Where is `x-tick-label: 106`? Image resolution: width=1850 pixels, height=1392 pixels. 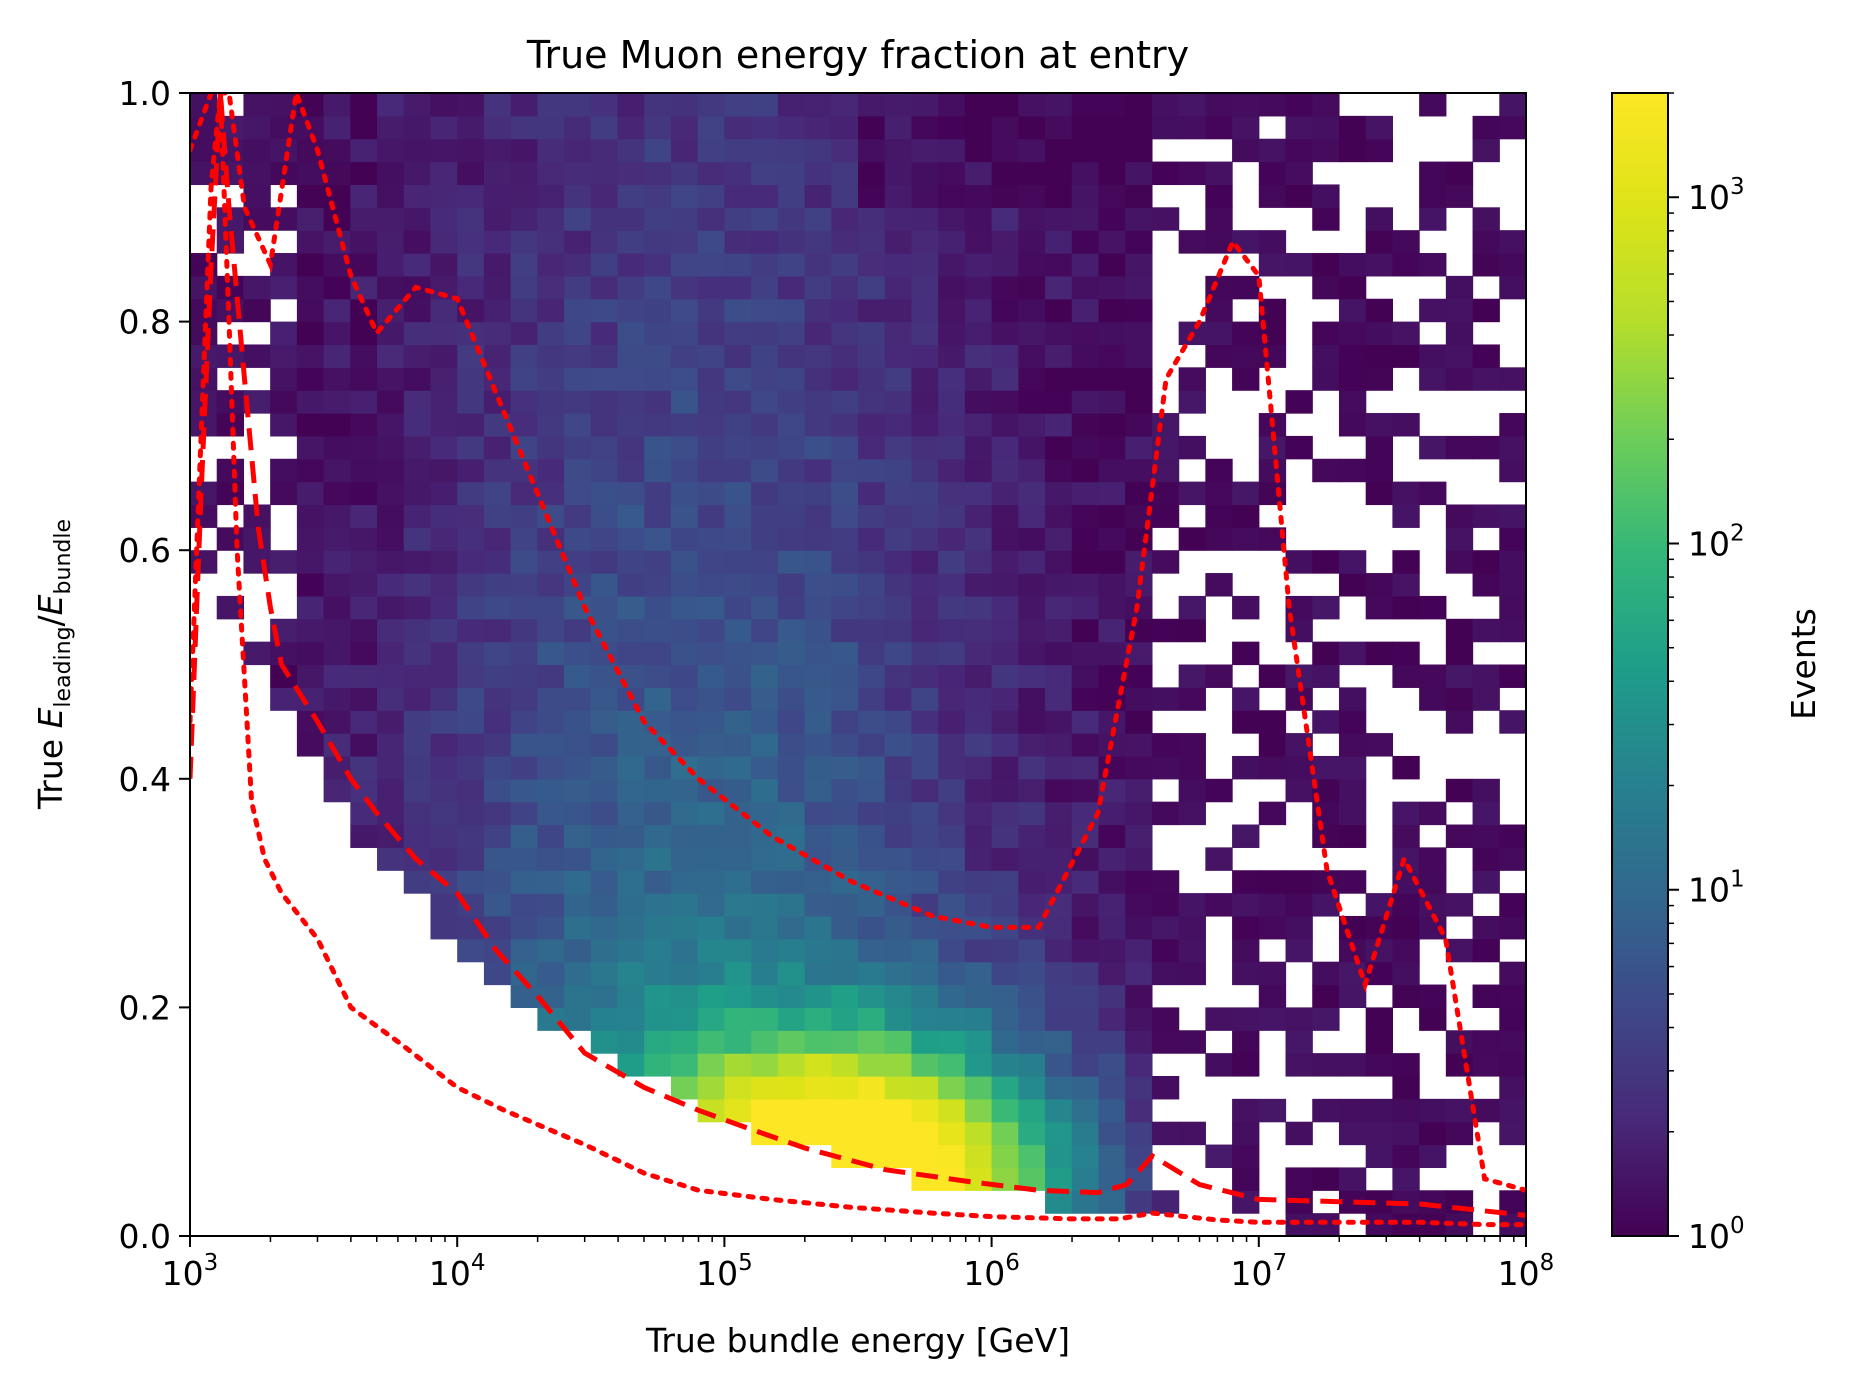 x-tick-label: 106 is located at coordinates (991, 1271).